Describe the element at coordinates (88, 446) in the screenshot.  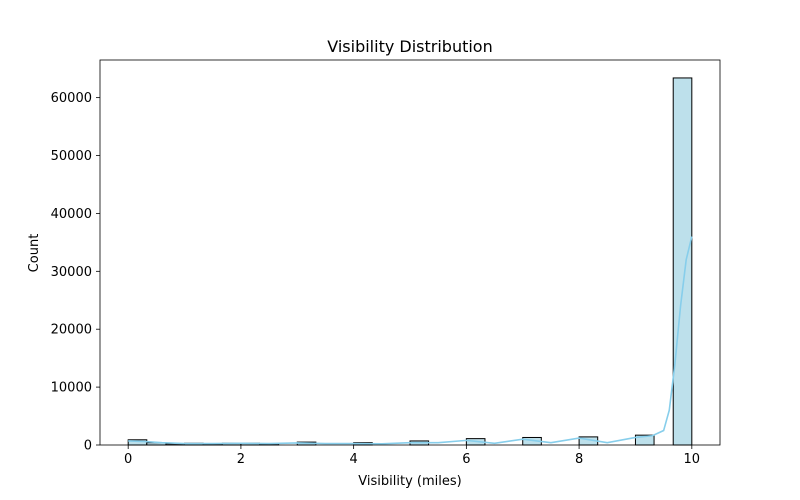
I see `y-tick-label: 0` at that location.